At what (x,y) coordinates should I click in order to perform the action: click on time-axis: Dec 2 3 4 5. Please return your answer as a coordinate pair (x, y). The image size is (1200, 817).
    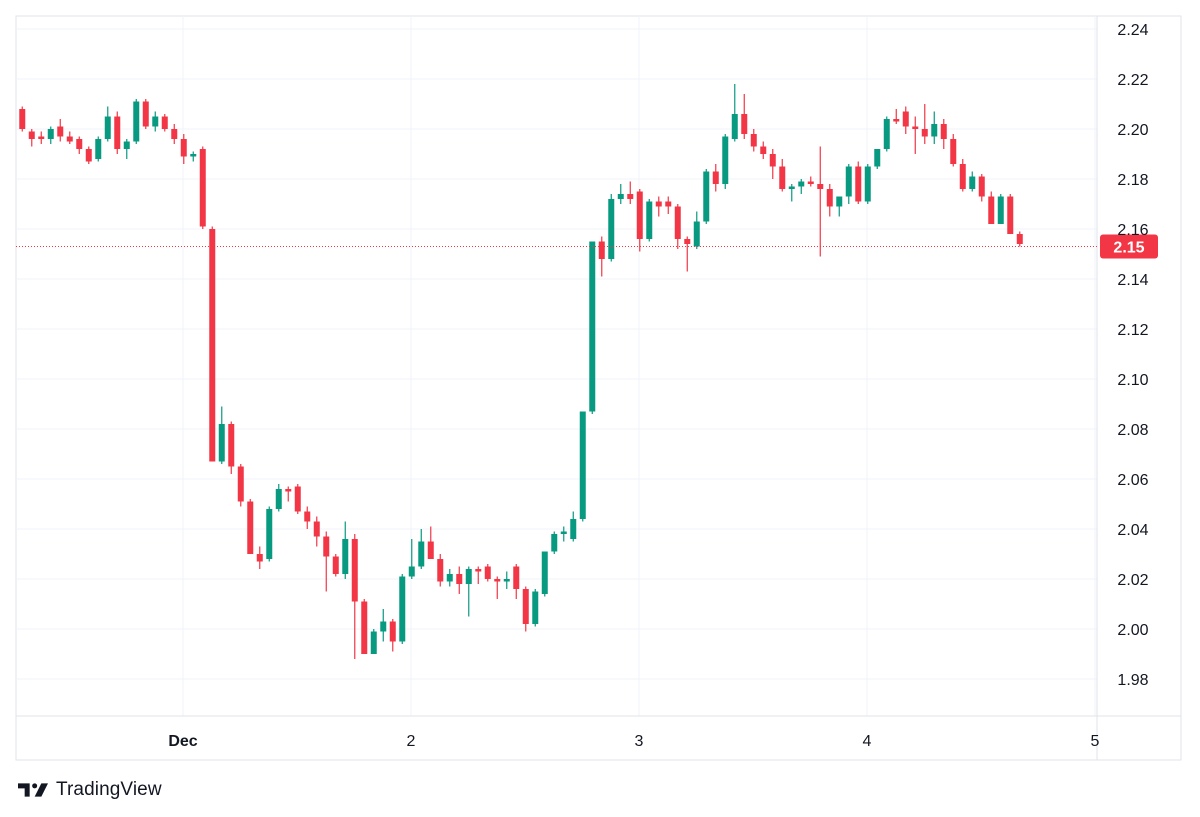
    Looking at the image, I should click on (633, 741).